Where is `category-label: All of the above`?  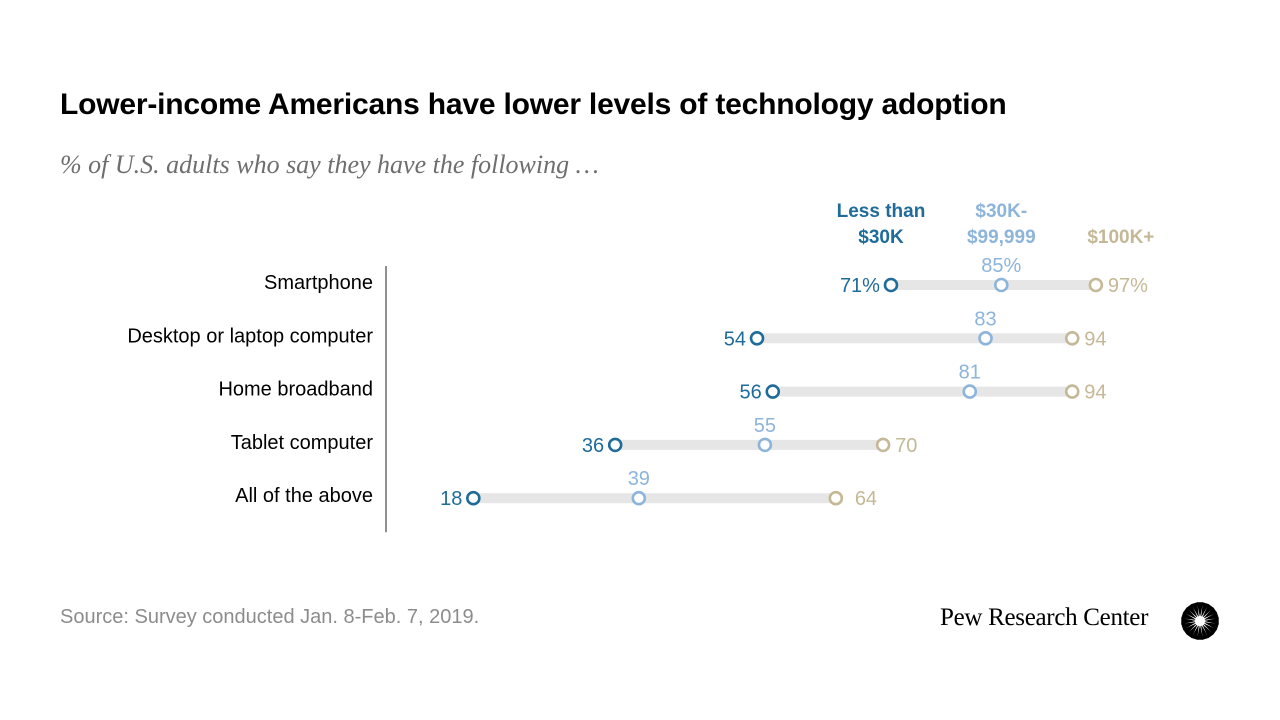
category-label: All of the above is located at coordinates (304, 496).